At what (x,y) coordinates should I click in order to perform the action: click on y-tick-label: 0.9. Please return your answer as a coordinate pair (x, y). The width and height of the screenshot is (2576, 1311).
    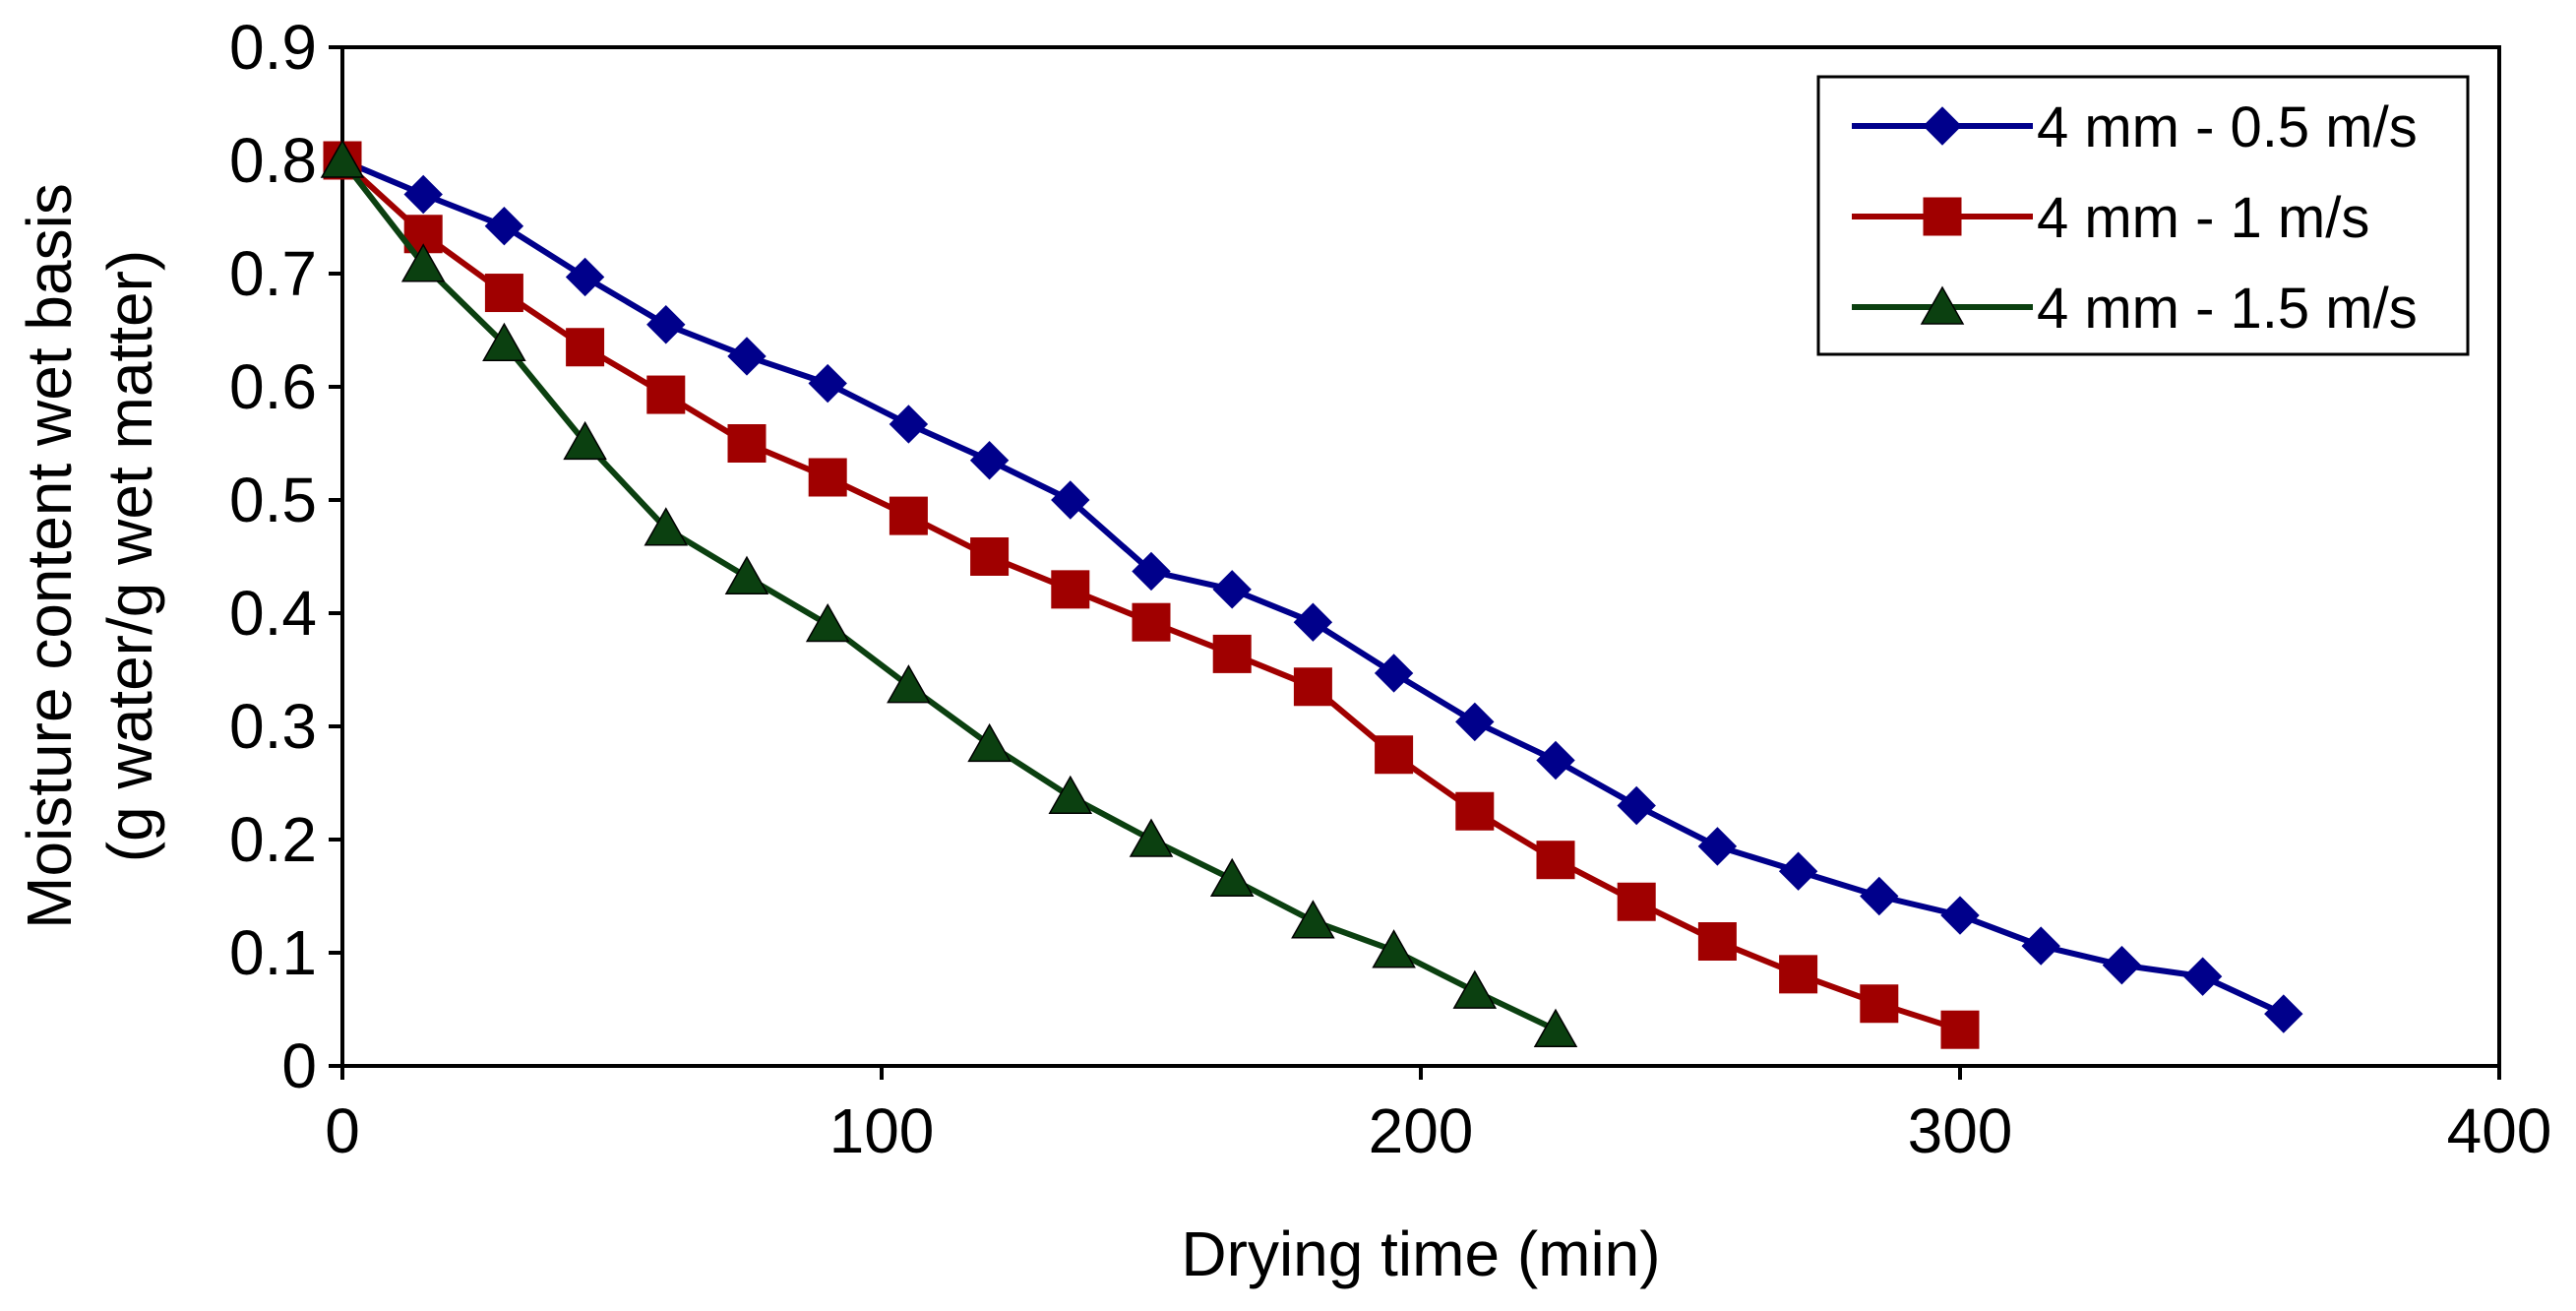
    Looking at the image, I should click on (273, 47).